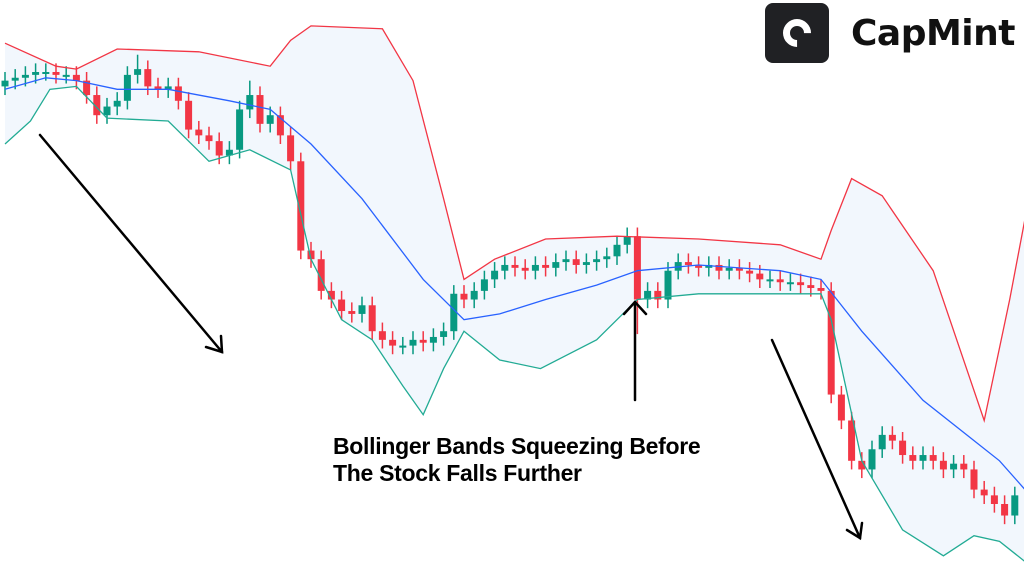 The width and height of the screenshot is (1024, 576). I want to click on up-arrow-squeeze, so click(635, 351).